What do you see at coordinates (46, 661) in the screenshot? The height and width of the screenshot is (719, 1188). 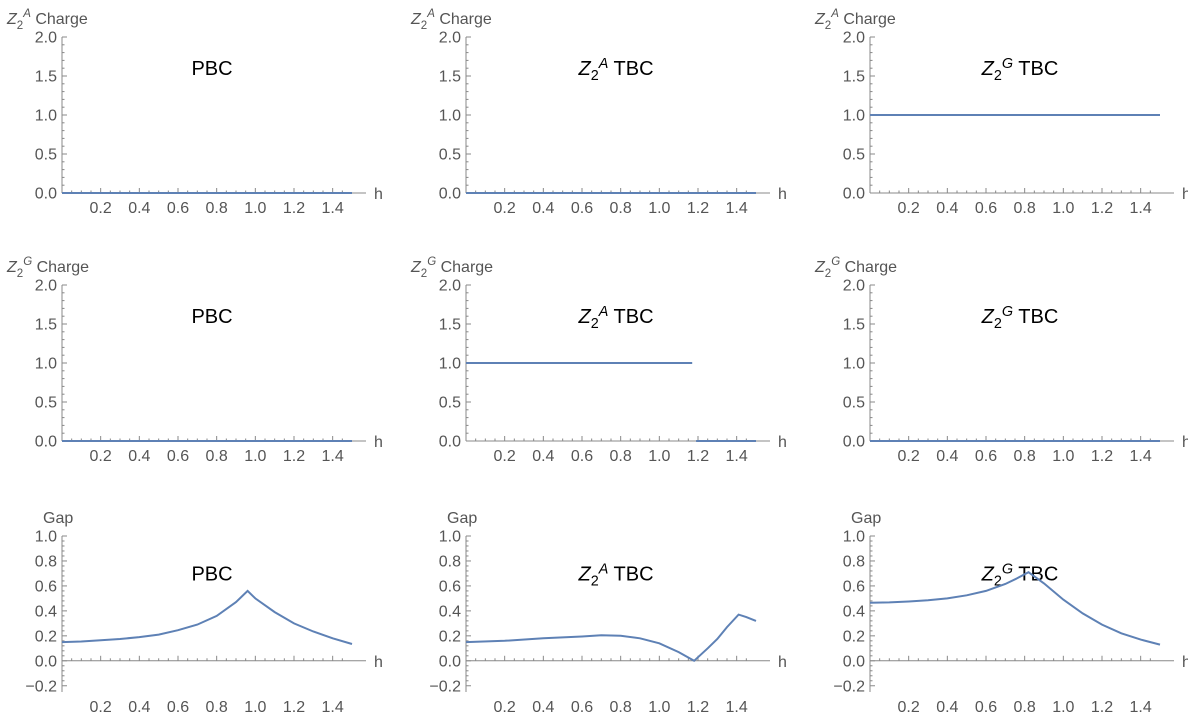 I see `y-tick-label: 0.0` at bounding box center [46, 661].